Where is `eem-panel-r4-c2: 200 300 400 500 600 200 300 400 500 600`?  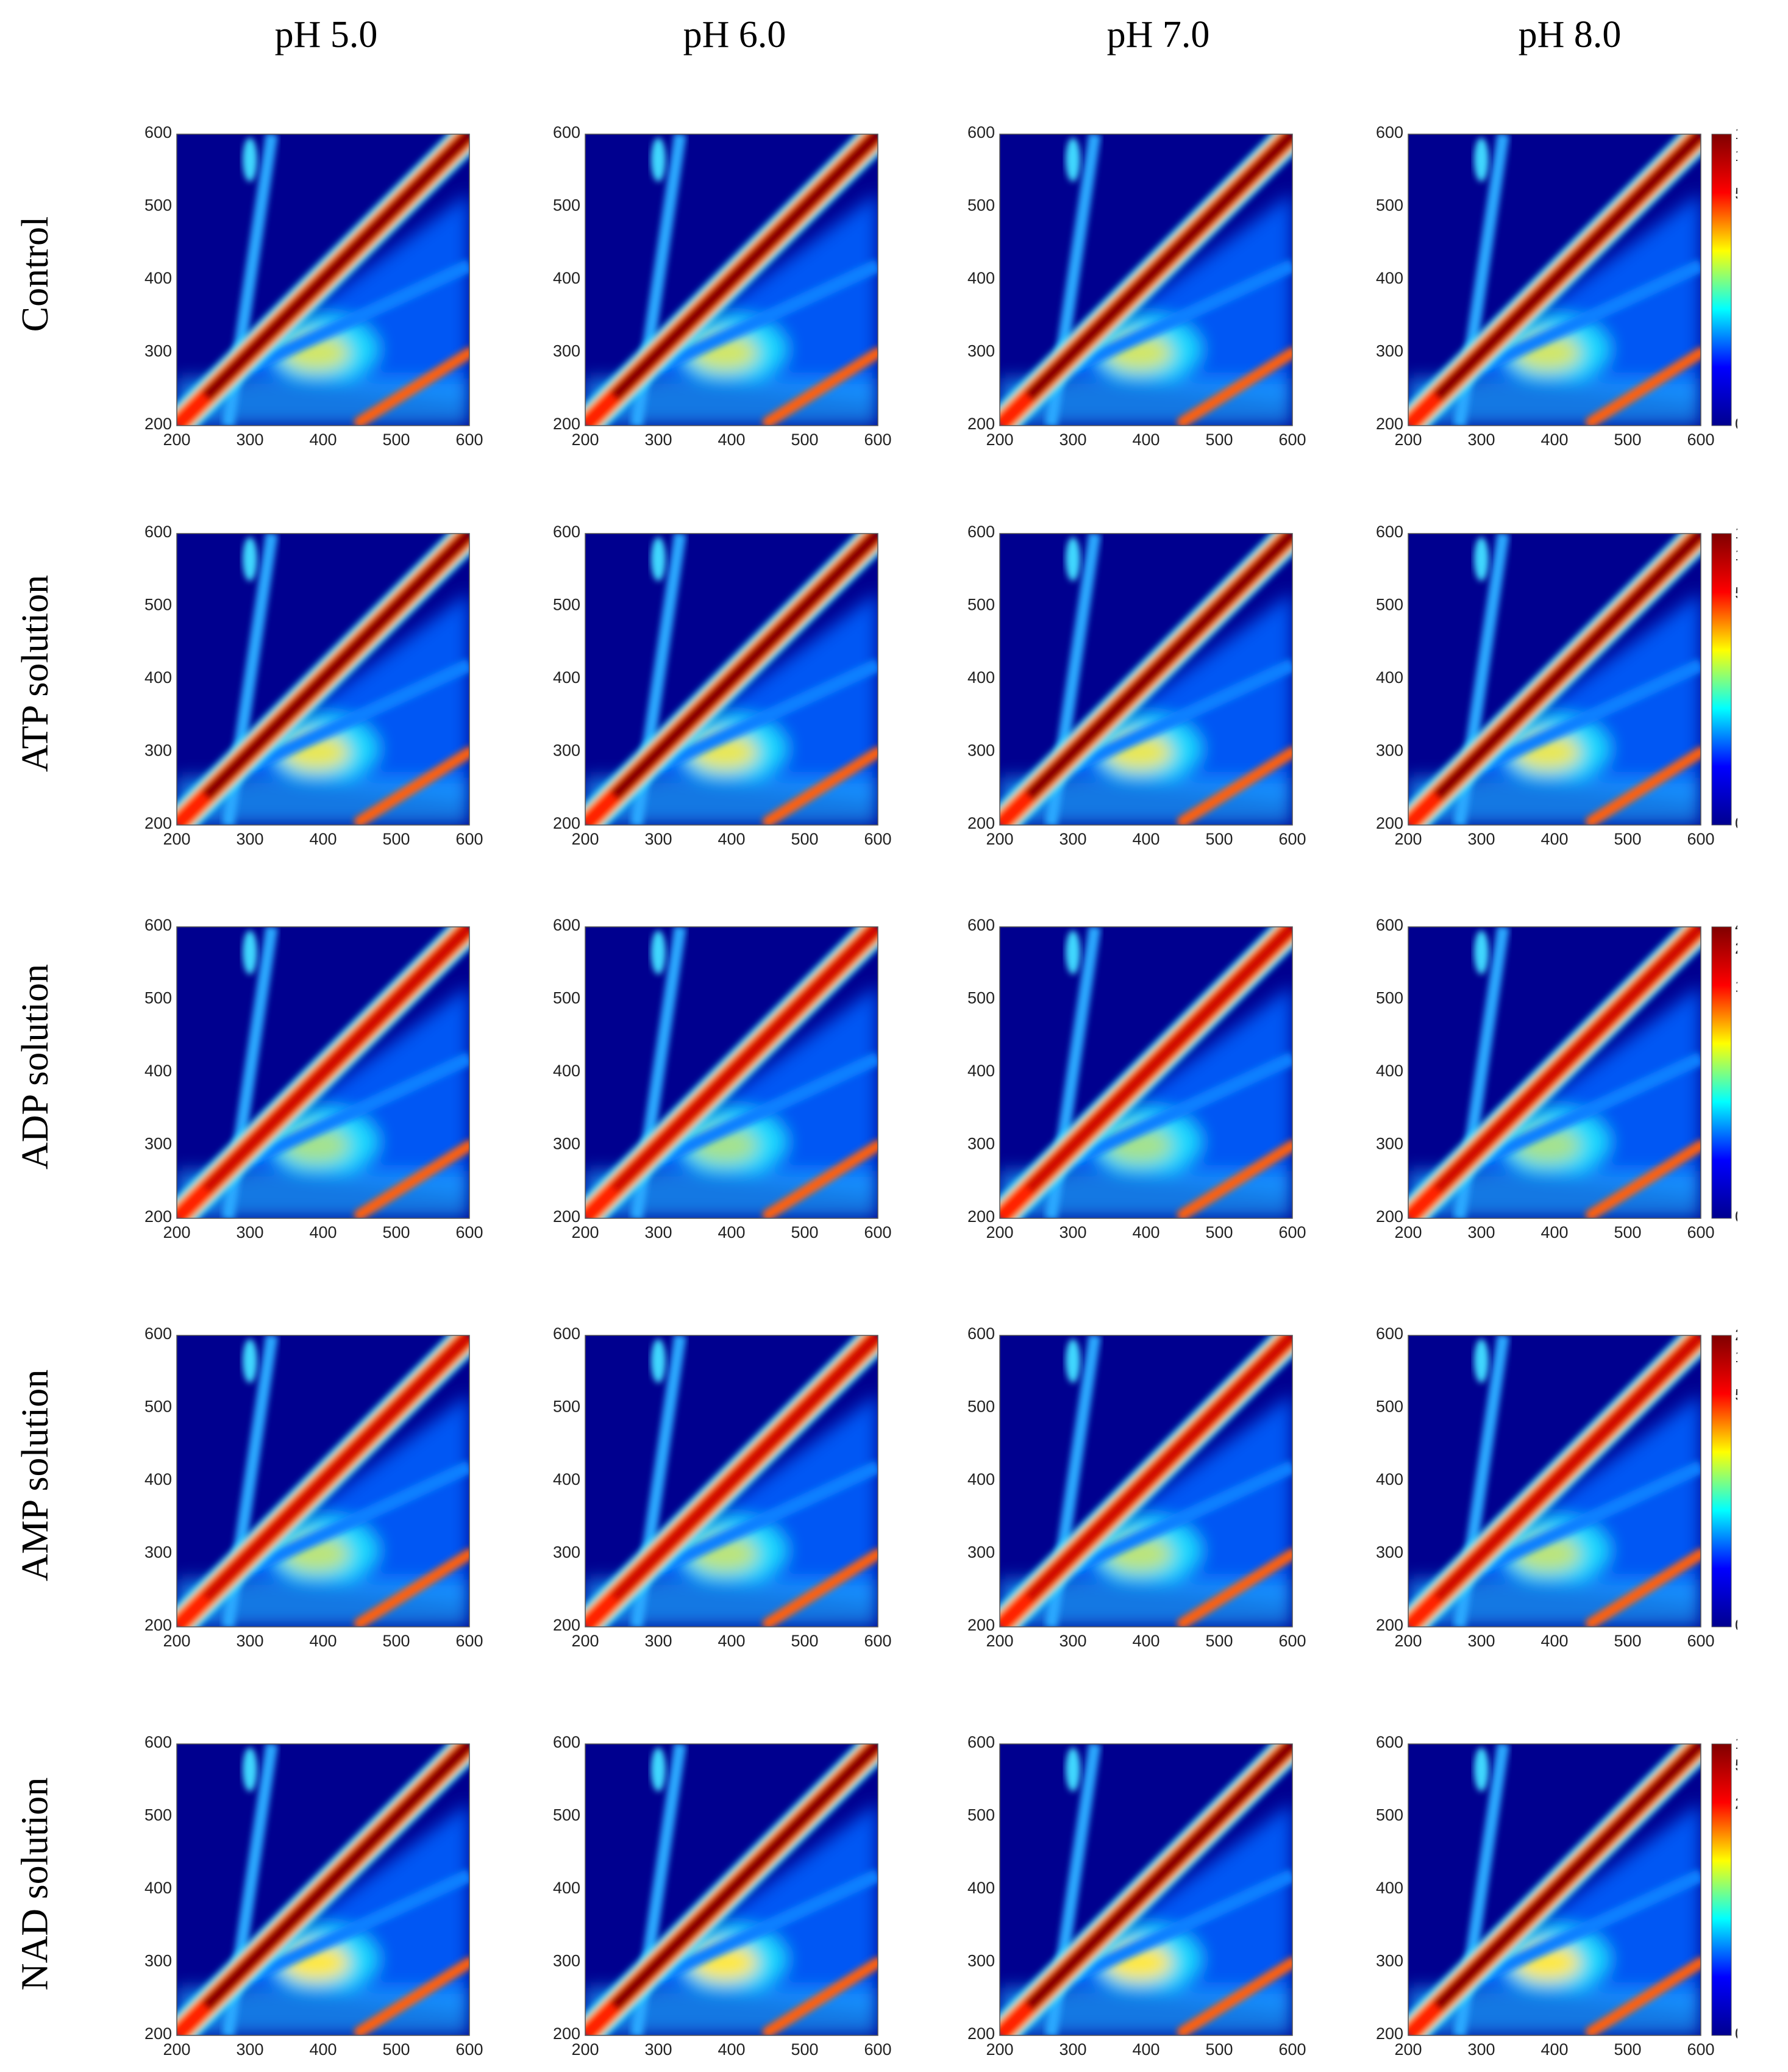
eem-panel-r4-c2: 200 300 400 500 600 200 300 400 500 600 is located at coordinates (1136, 1896).